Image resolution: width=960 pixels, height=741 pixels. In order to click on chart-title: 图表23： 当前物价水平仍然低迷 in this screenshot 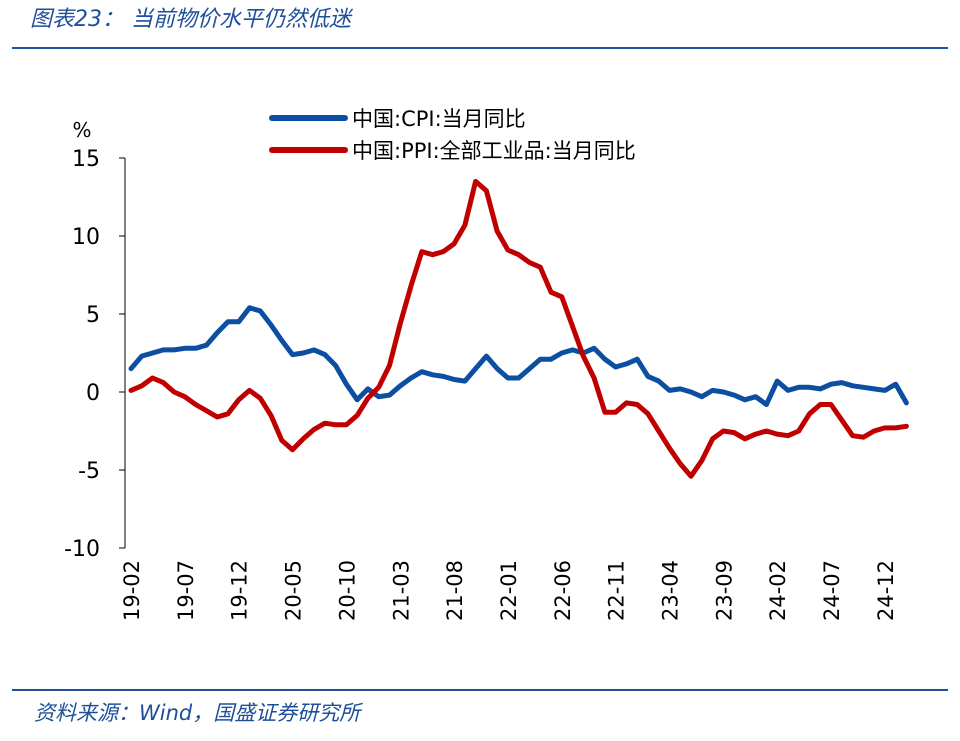, I will do `click(192, 19)`.